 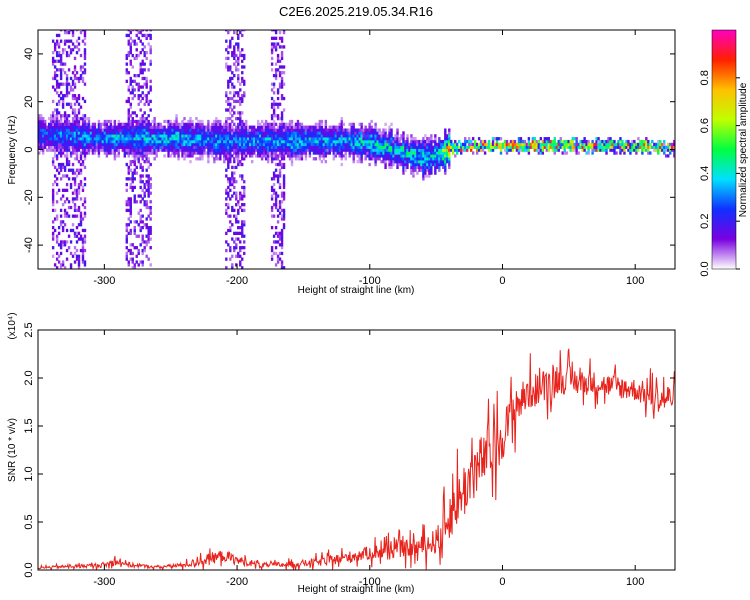 What do you see at coordinates (743, 149) in the screenshot?
I see `colorbar-label: Normalized spectral amplitude` at bounding box center [743, 149].